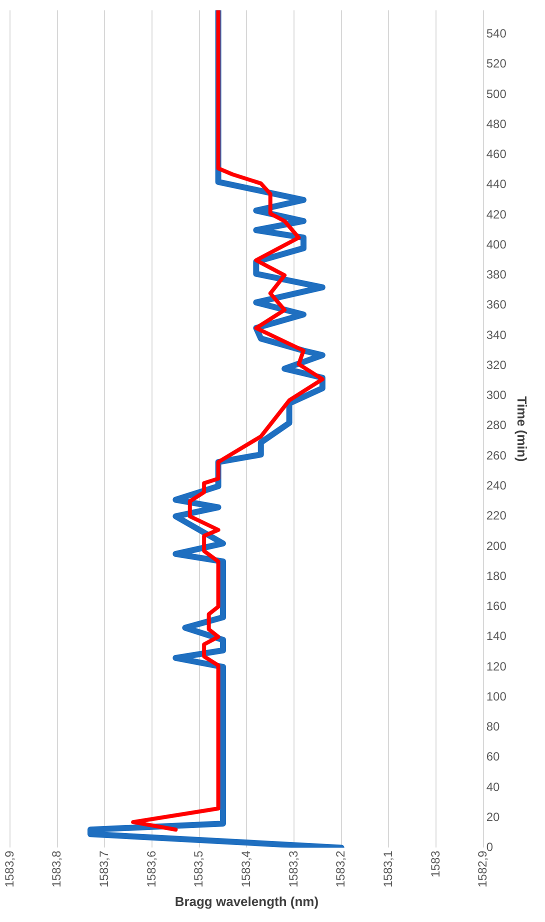 The height and width of the screenshot is (922, 545). What do you see at coordinates (522, 429) in the screenshot?
I see `y-axis-title: Time (min)` at bounding box center [522, 429].